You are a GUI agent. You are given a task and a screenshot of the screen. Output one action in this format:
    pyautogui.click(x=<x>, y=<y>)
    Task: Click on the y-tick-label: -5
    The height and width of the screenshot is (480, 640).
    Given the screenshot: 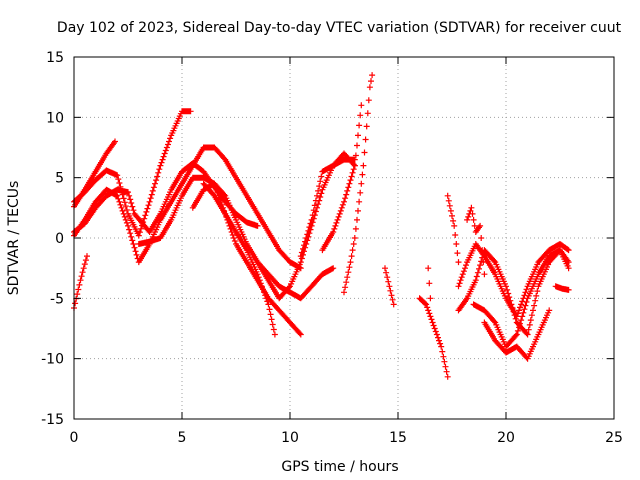 What is the action you would take?
    pyautogui.click(x=57, y=299)
    